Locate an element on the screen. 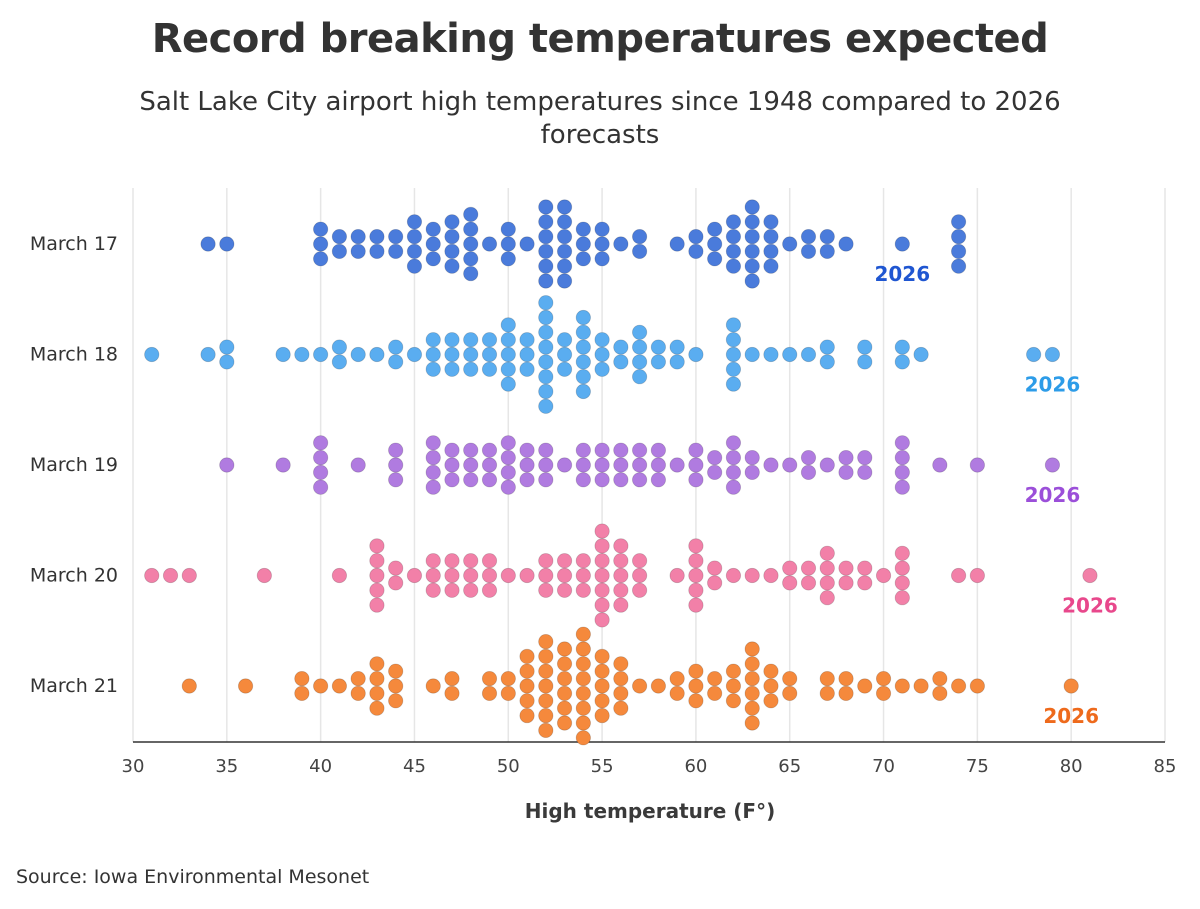  x-tick-label: 80 is located at coordinates (1071, 766).